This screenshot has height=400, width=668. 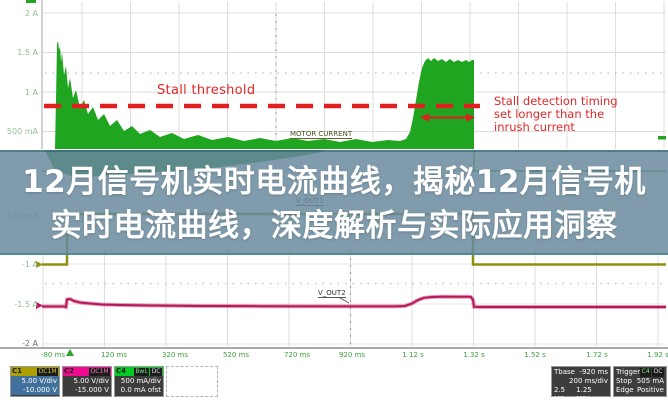 I want to click on channel-offset: -10.000 V, so click(x=39, y=390).